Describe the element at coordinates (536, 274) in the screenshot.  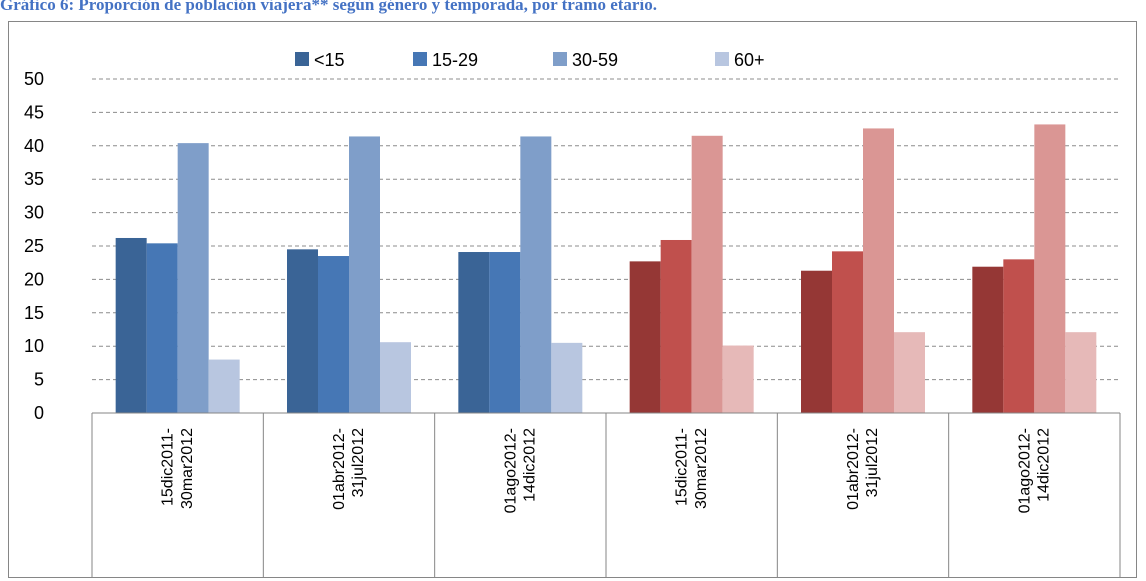
I see `bar-30-59-cat3` at that location.